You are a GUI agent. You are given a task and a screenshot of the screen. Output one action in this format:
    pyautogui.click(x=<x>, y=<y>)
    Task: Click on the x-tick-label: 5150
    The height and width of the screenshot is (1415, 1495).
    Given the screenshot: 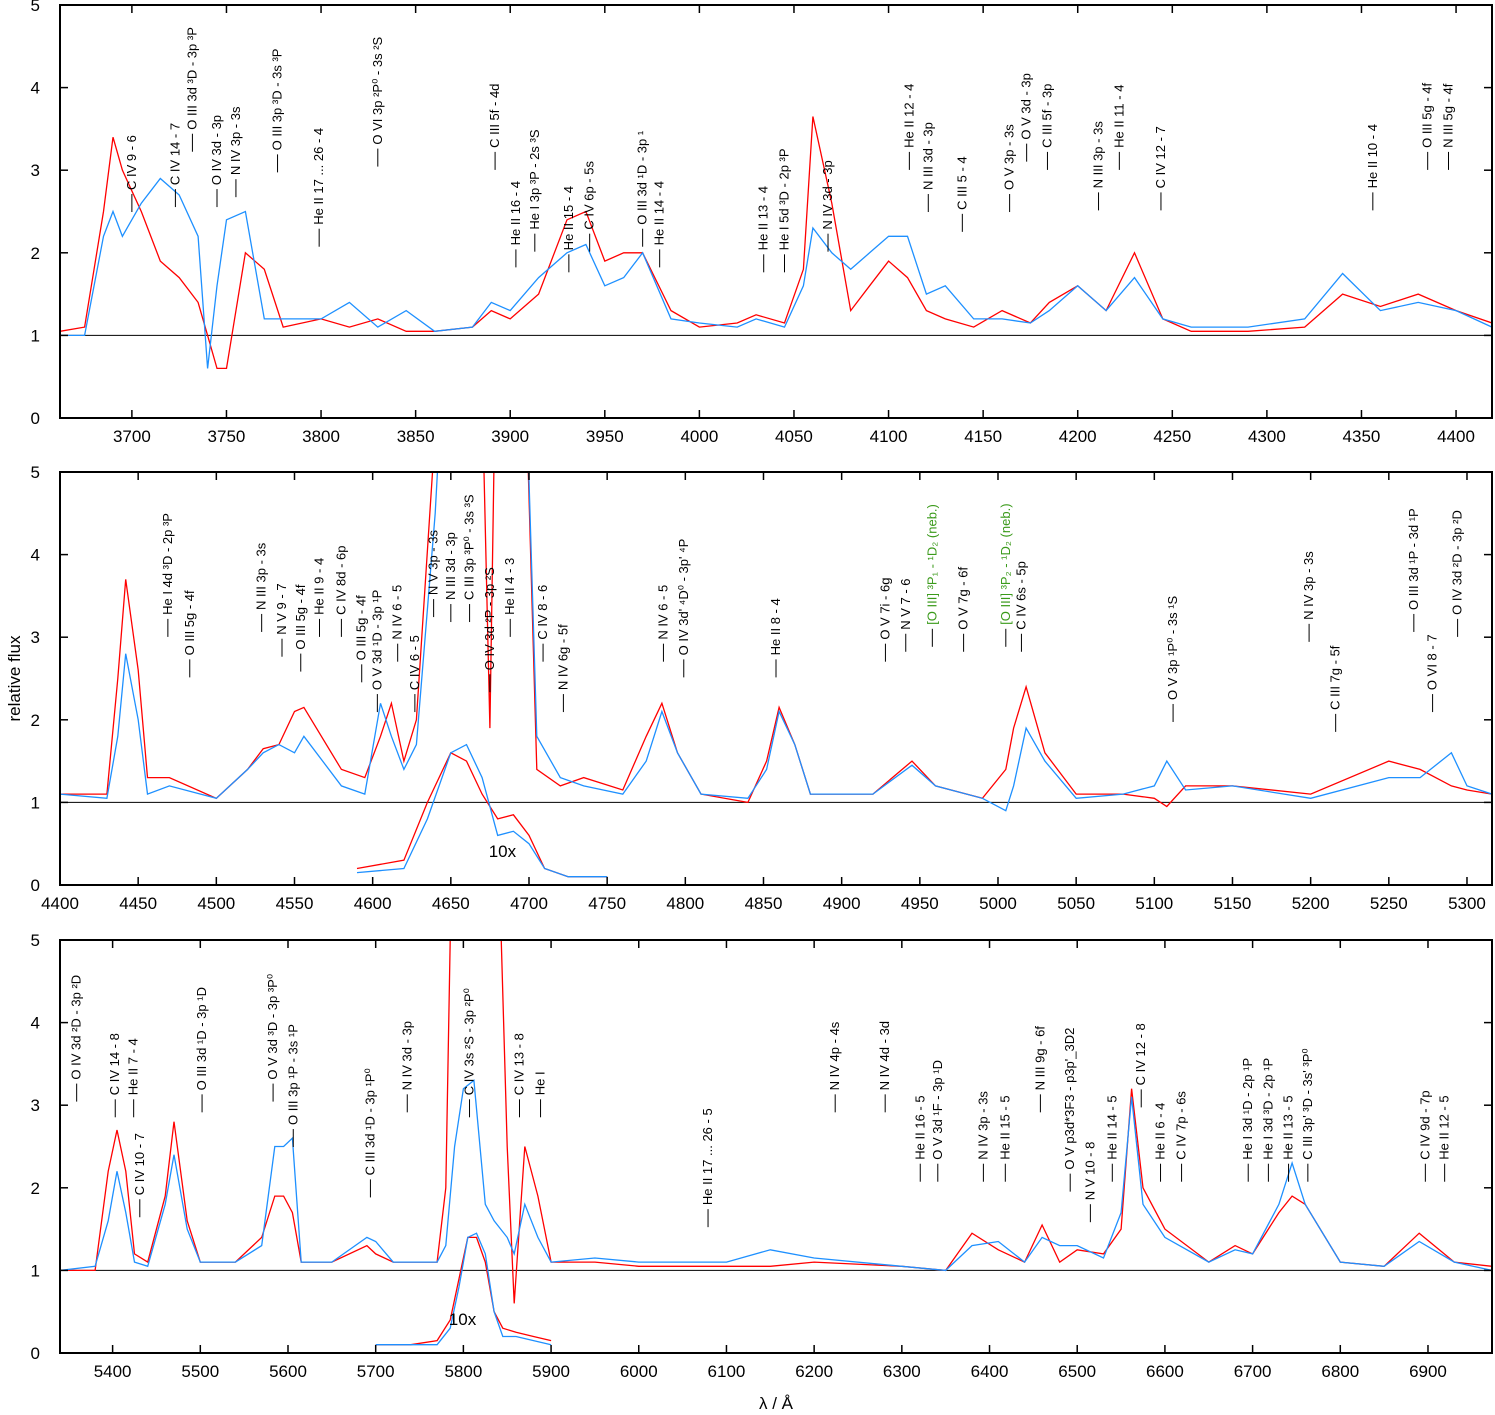 What is the action you would take?
    pyautogui.click(x=1233, y=903)
    